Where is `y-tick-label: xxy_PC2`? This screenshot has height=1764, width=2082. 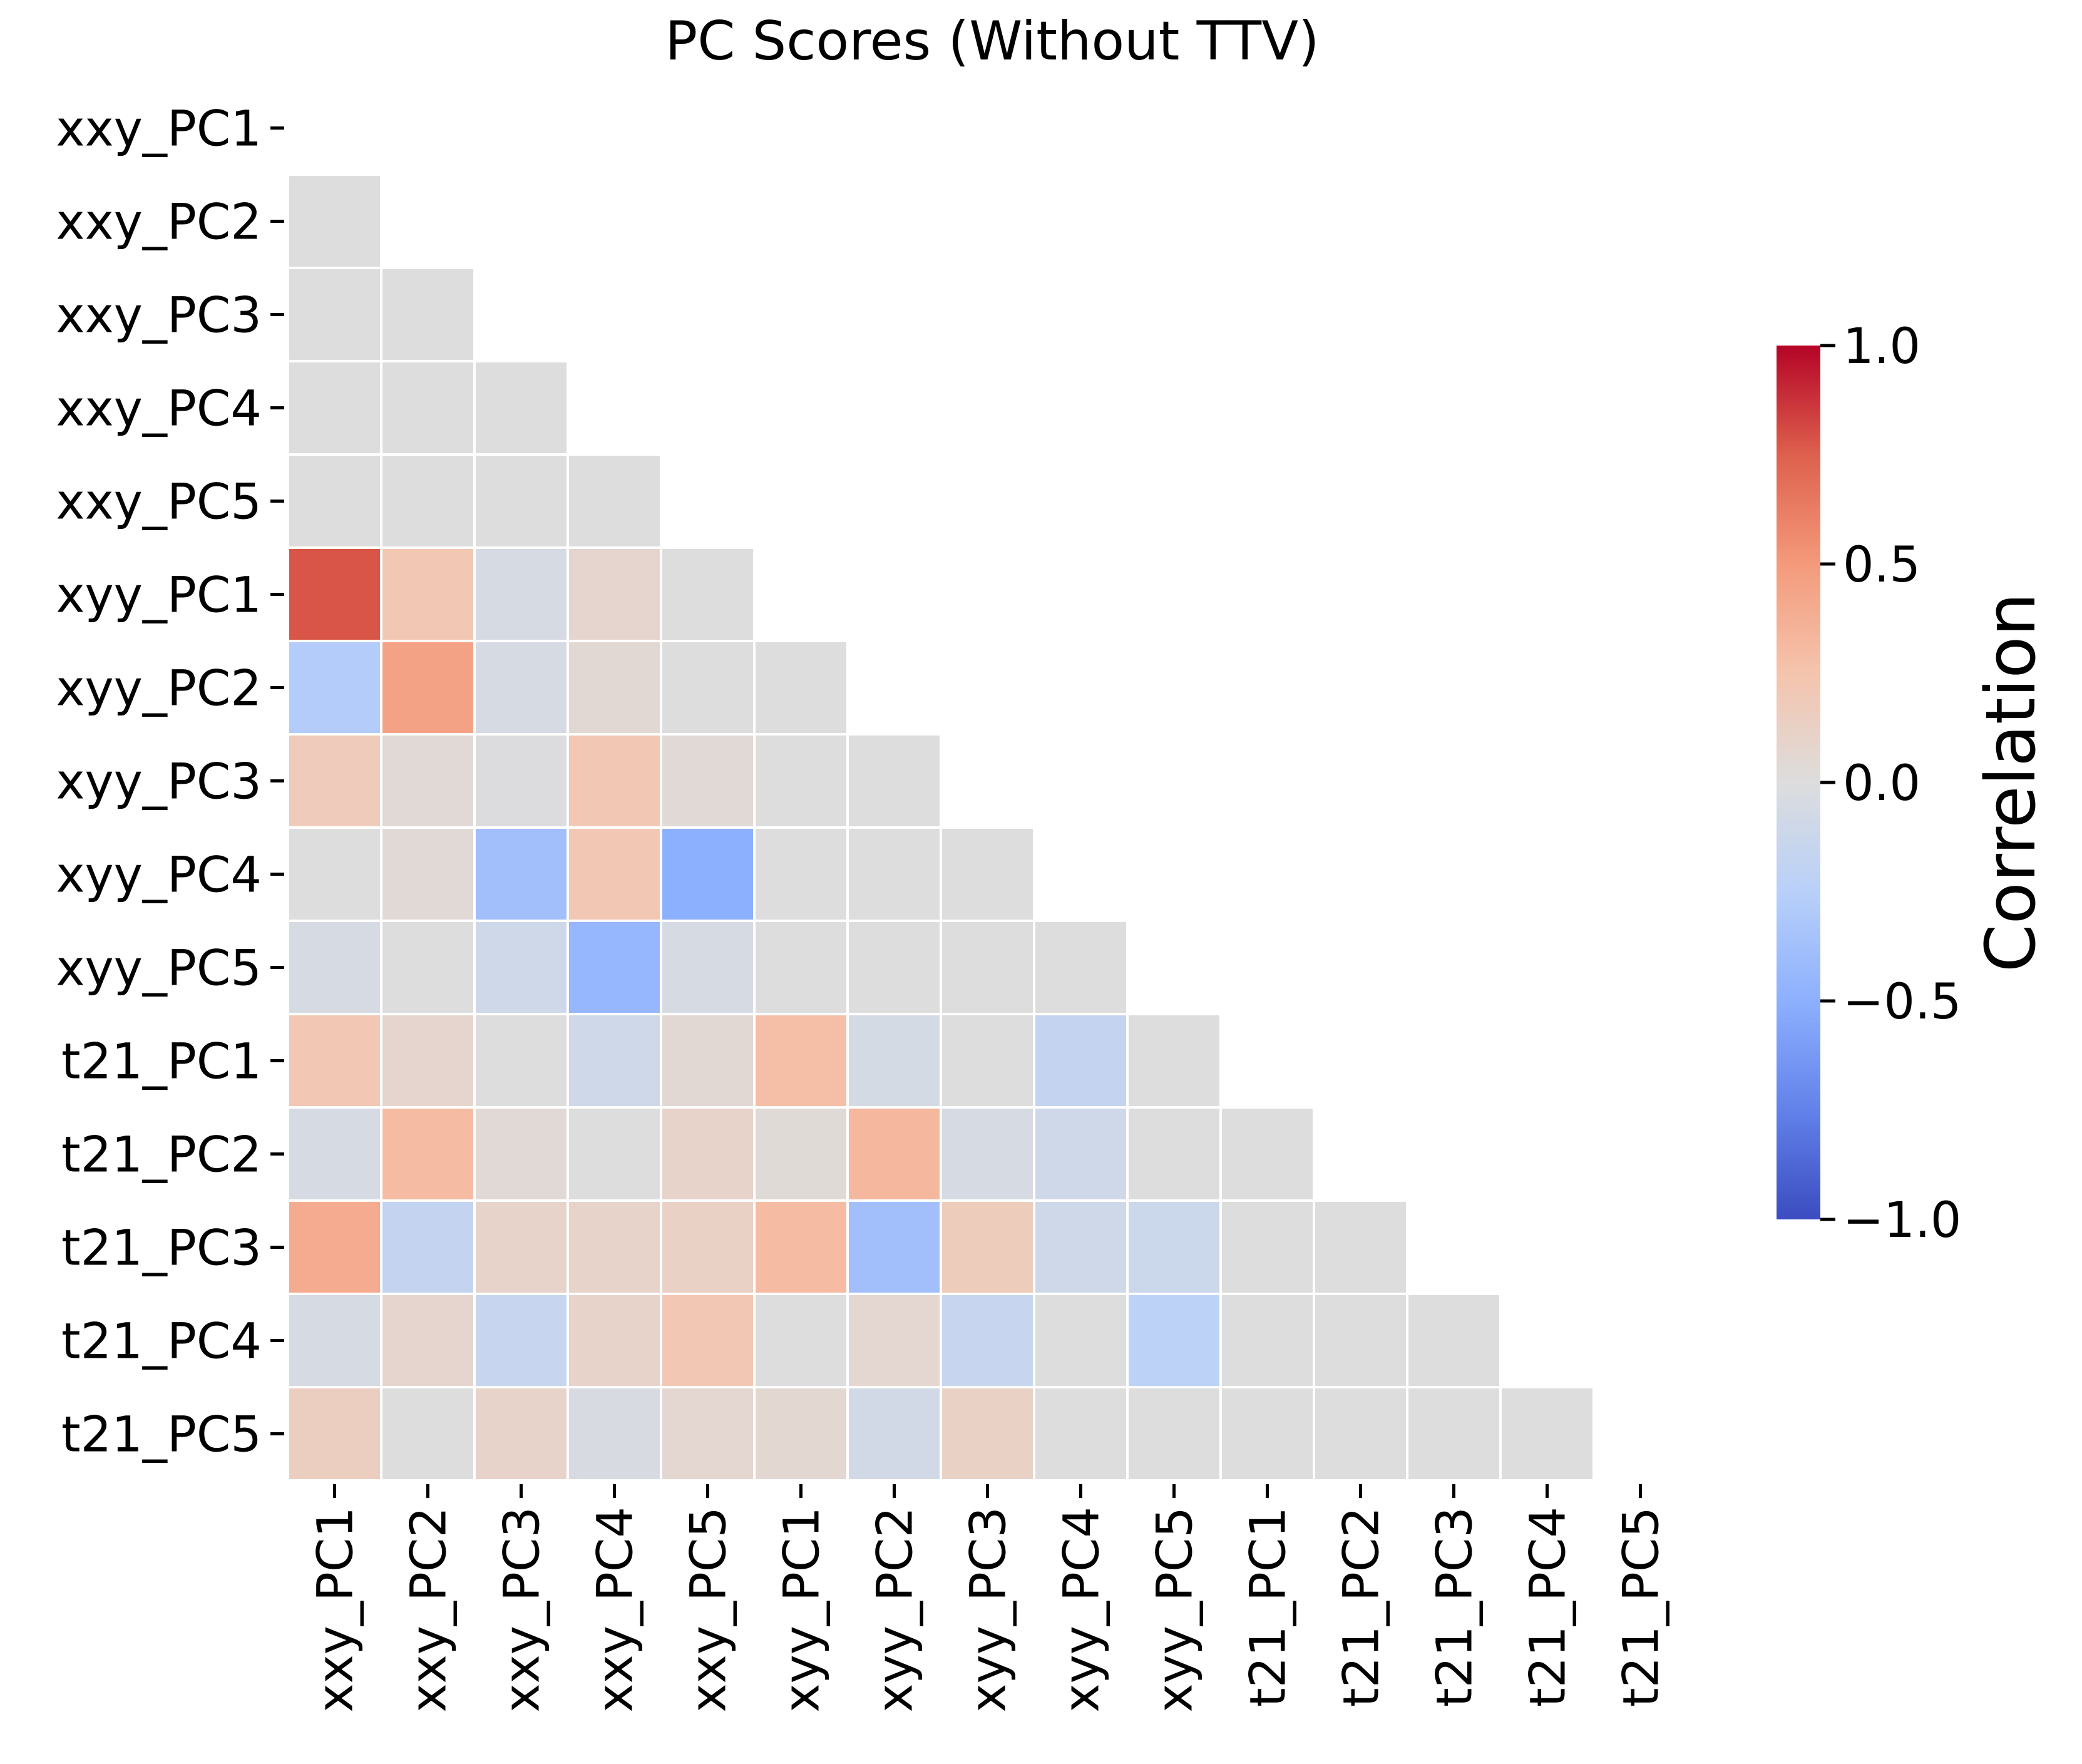
y-tick-label: xxy_PC2 is located at coordinates (159, 223).